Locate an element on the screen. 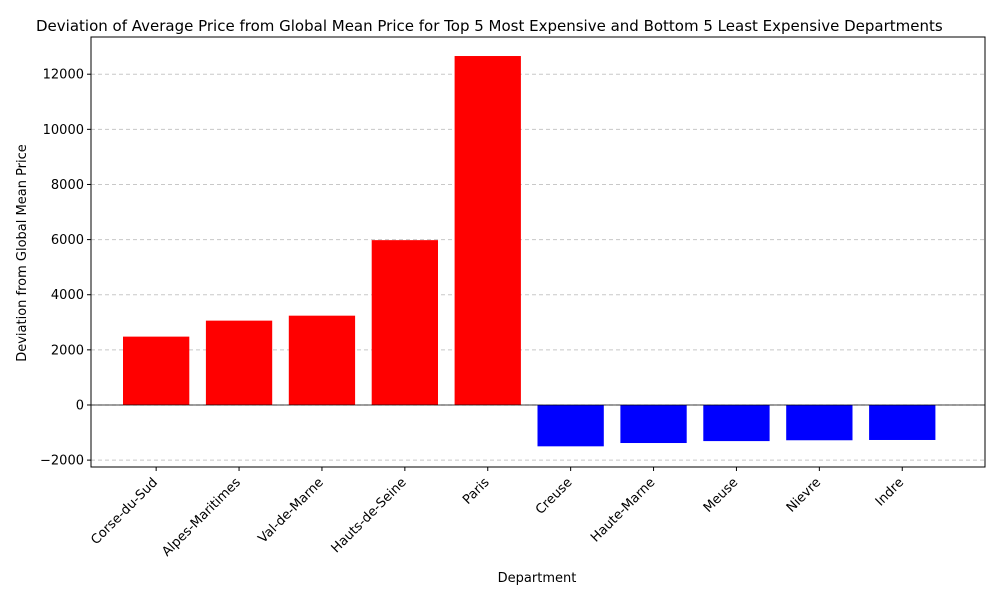 This screenshot has height=600, width=1000. y-tick-label: −2000 is located at coordinates (62, 461).